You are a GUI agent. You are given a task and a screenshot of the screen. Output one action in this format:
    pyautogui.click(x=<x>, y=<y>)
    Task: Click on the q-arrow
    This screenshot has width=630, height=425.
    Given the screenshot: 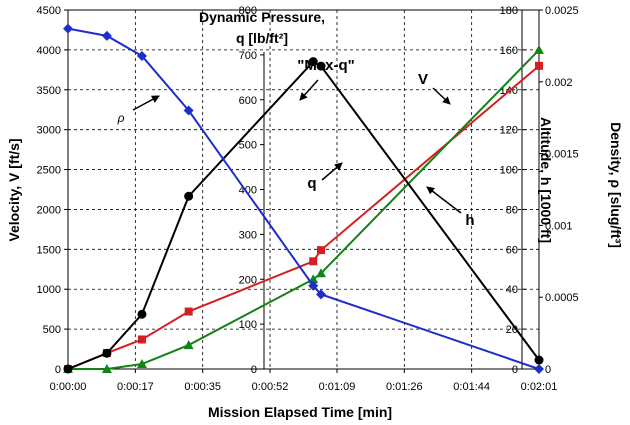 What is the action you would take?
    pyautogui.click(x=332, y=171)
    